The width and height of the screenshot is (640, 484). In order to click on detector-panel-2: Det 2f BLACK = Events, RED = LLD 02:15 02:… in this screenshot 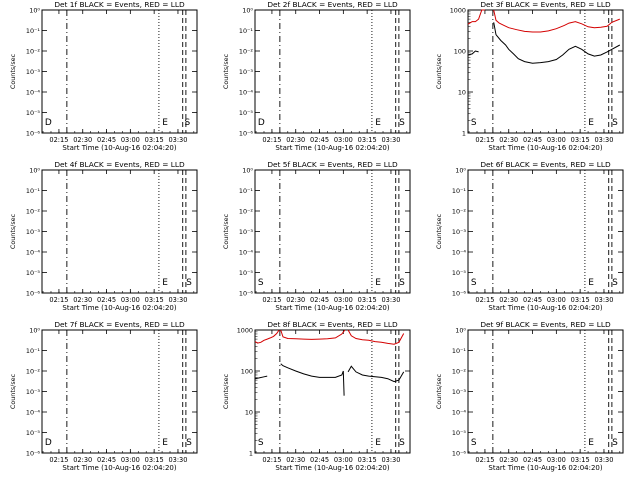, I will do `click(316, 76)`.